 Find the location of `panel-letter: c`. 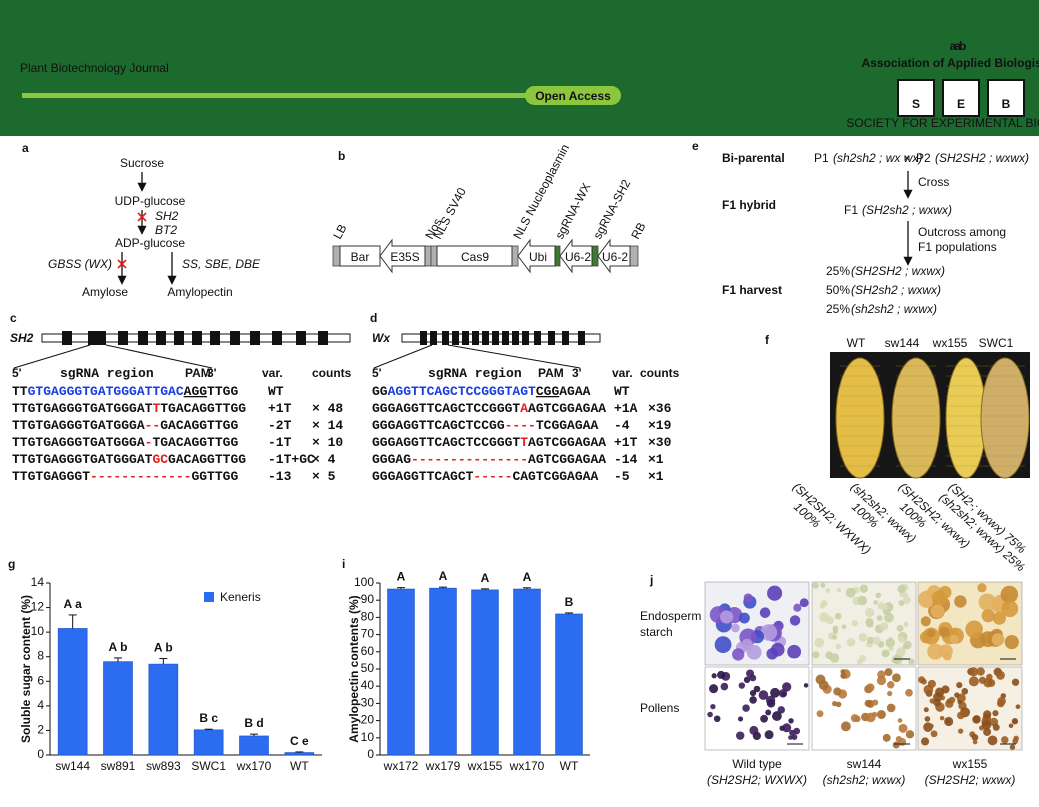

panel-letter: c is located at coordinates (13, 318).